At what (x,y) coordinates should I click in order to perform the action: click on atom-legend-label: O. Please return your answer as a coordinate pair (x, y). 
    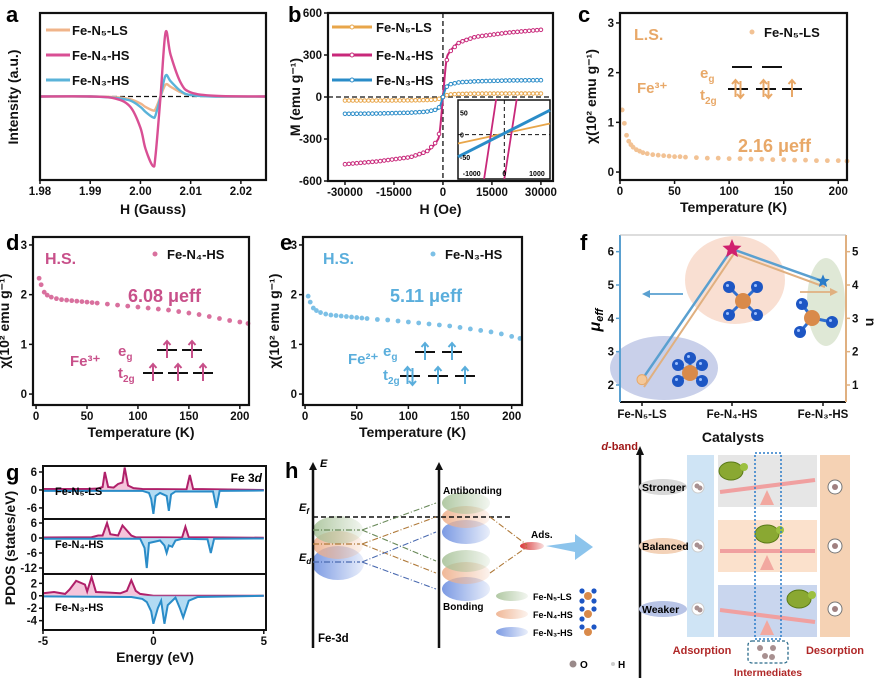
    Looking at the image, I should click on (584, 665).